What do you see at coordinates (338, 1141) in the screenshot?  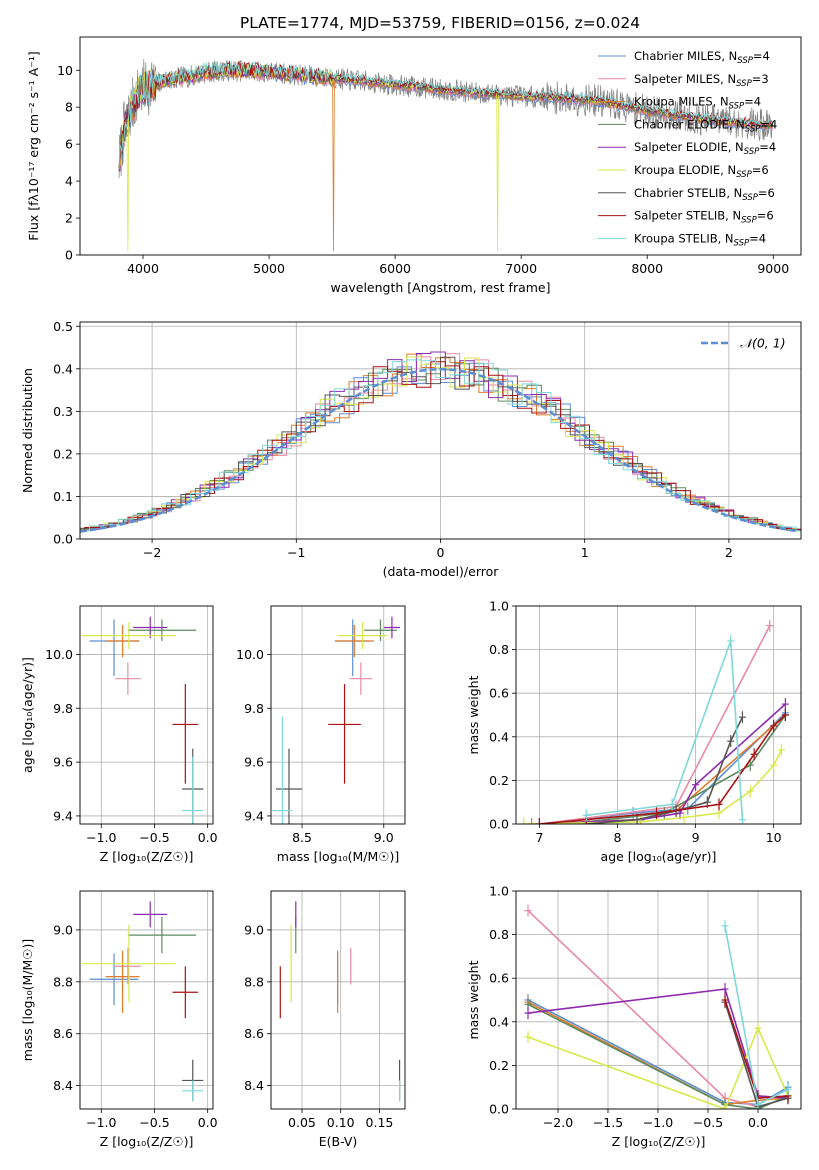 I see `x-axis-label: E(B-V)` at bounding box center [338, 1141].